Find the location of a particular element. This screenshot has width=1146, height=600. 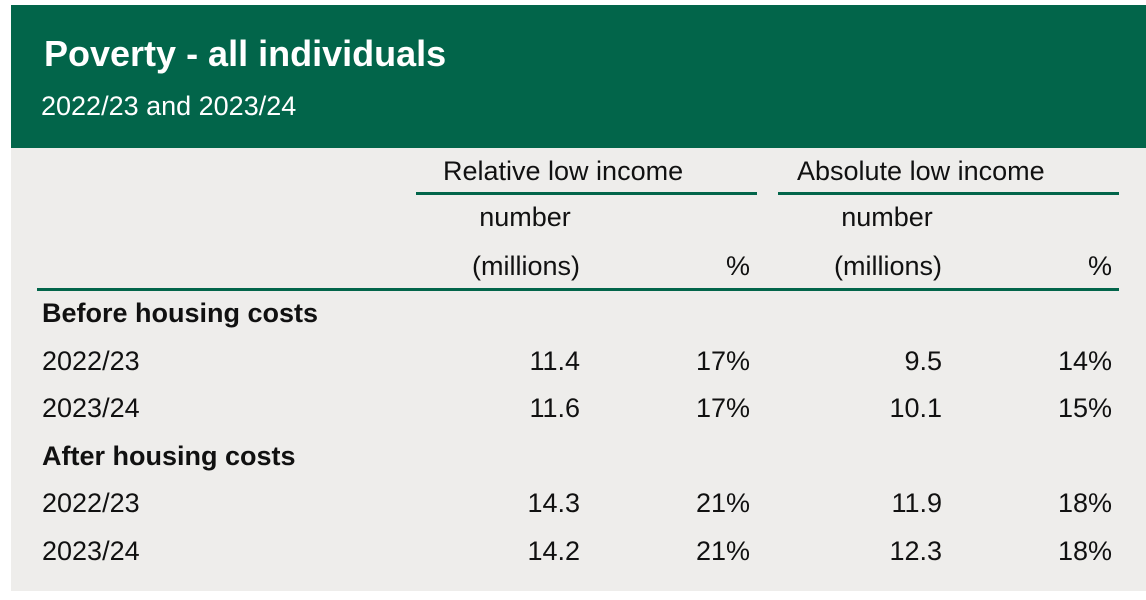

table-cell: 9.5 is located at coordinates (923, 360).